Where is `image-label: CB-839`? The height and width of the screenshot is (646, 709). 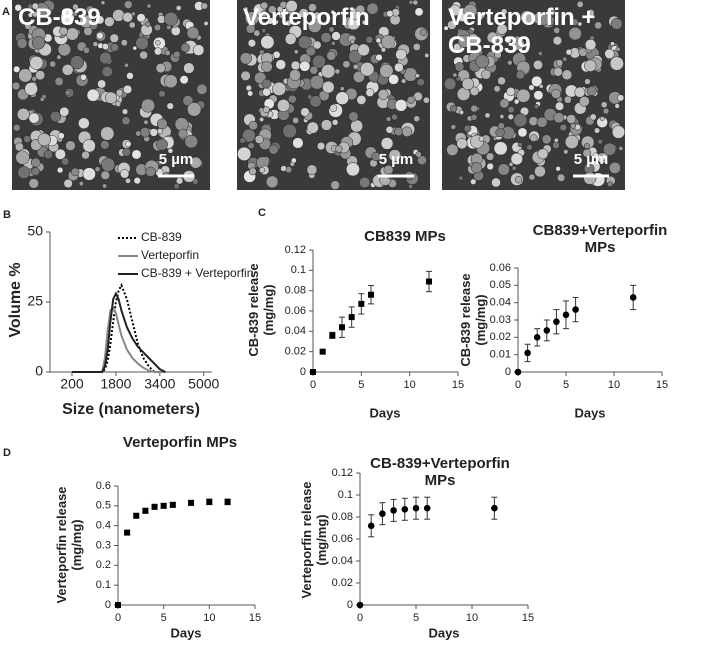
image-label: CB-839 is located at coordinates (59, 17).